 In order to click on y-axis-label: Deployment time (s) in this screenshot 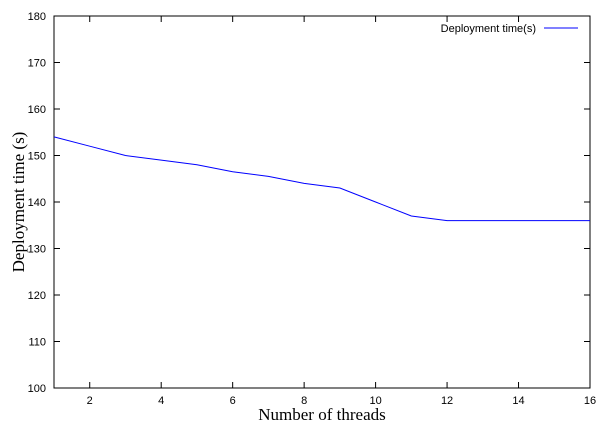, I will do `click(18, 202)`.